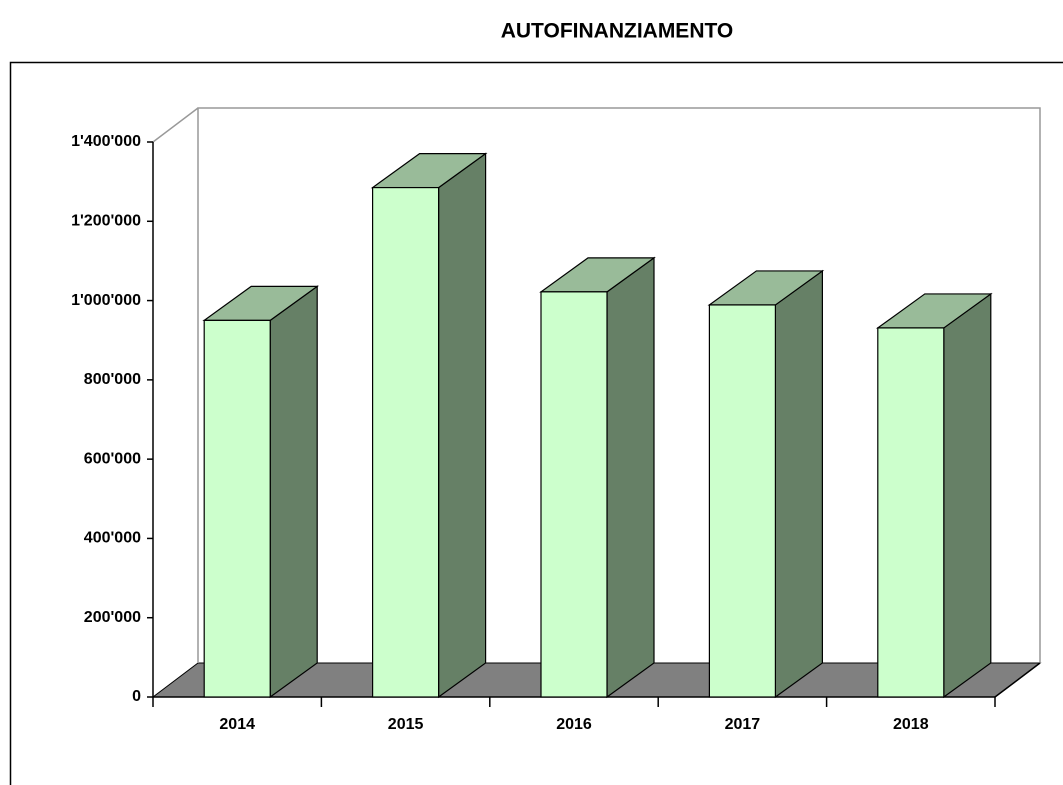 This screenshot has width=1063, height=785. I want to click on y-tick-label: 600'000, so click(112, 458).